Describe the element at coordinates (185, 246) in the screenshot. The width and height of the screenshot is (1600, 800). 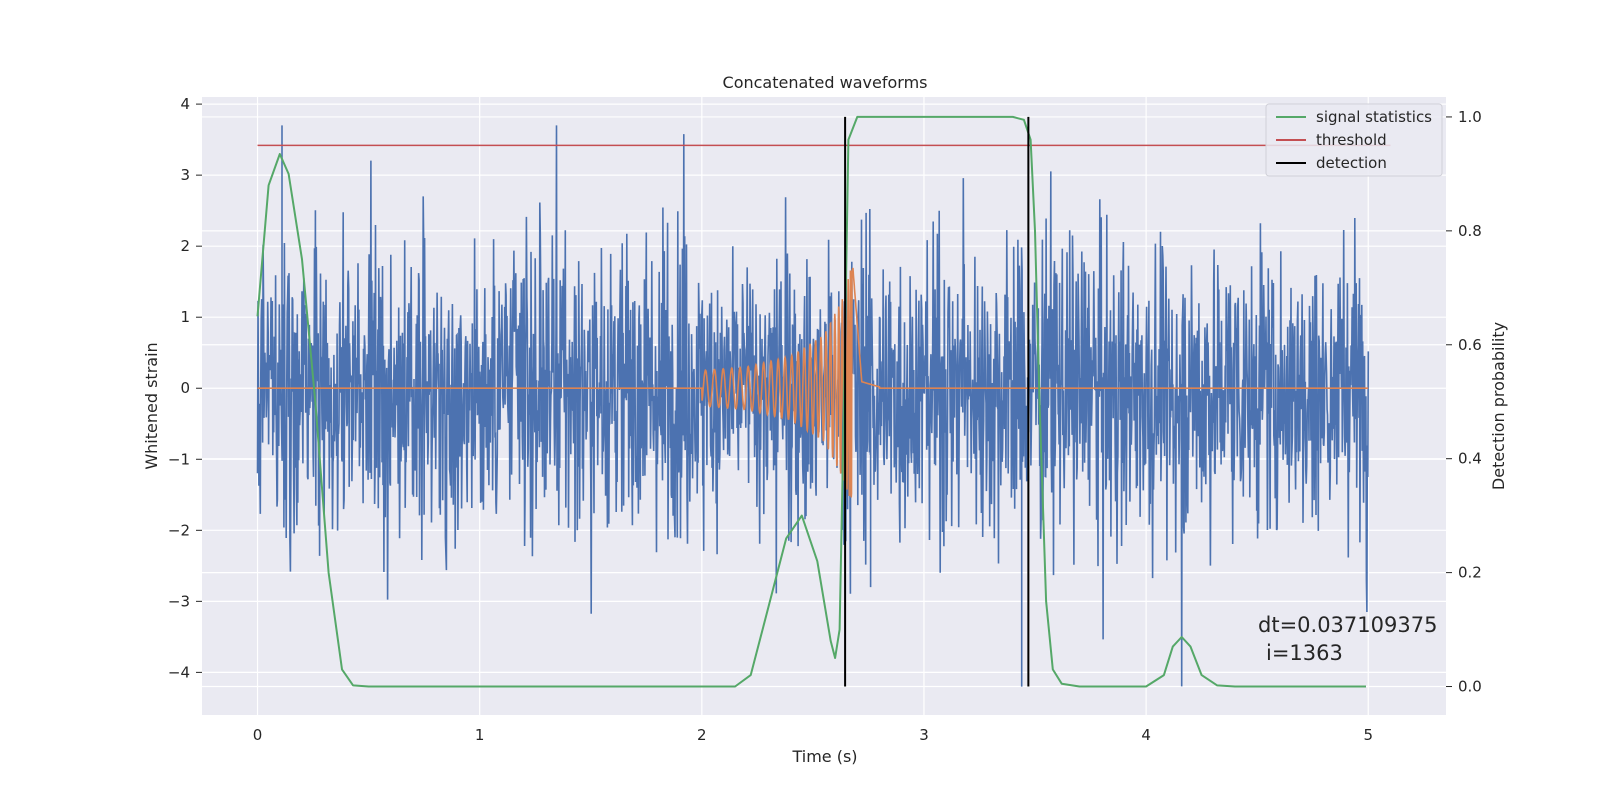
I see `y-tick-label: 2` at that location.